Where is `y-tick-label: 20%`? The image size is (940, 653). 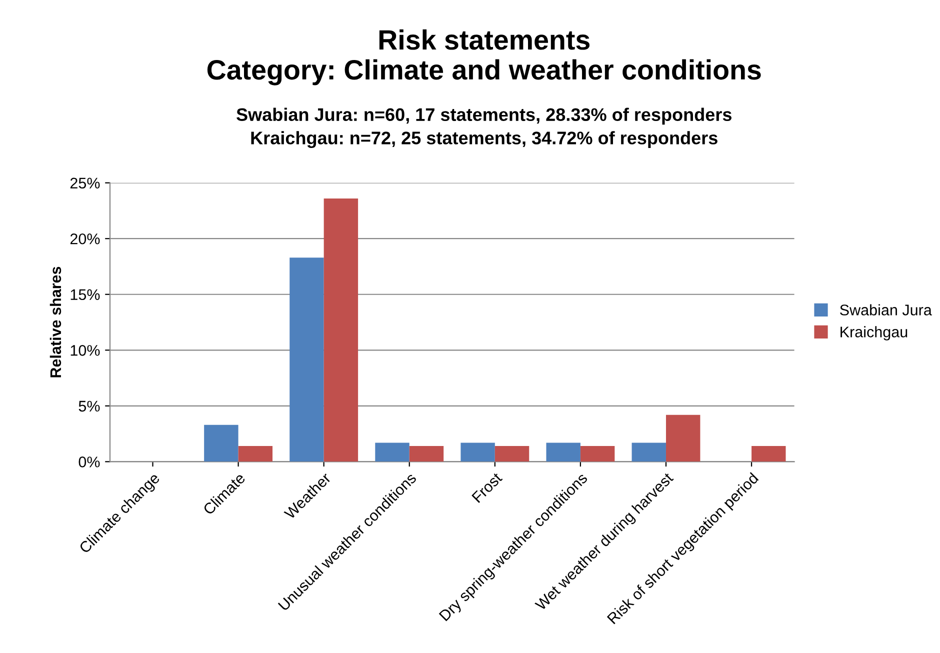 y-tick-label: 20% is located at coordinates (85, 238).